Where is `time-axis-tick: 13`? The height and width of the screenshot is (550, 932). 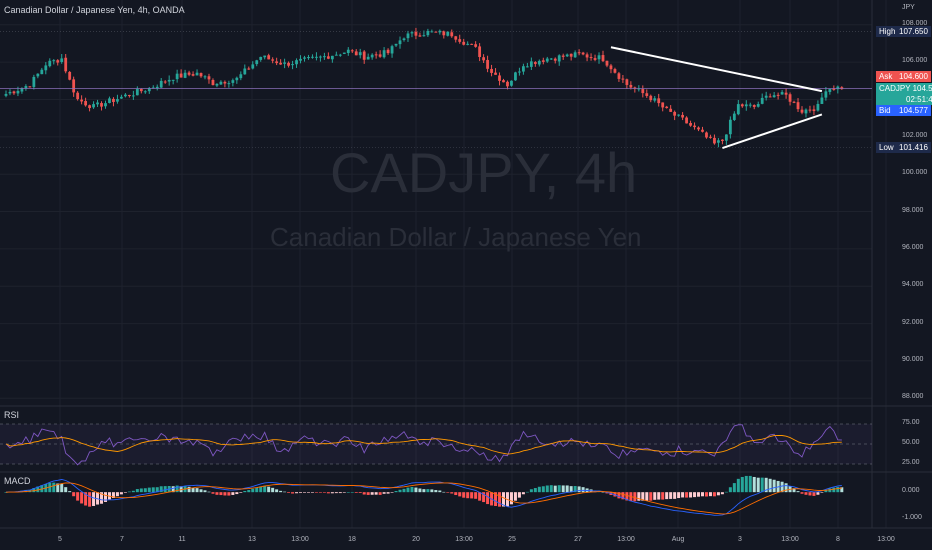
time-axis-tick: 13 is located at coordinates (252, 539).